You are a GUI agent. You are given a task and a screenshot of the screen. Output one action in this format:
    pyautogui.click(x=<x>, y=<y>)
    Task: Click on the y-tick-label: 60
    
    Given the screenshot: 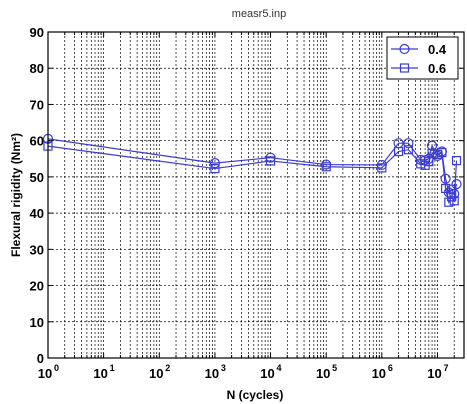 What is the action you would take?
    pyautogui.click(x=37, y=141)
    